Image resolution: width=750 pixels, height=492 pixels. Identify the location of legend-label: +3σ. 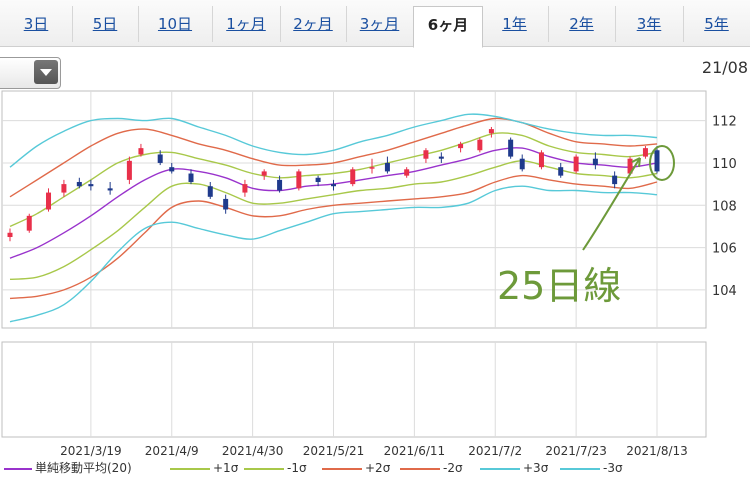
(536, 468).